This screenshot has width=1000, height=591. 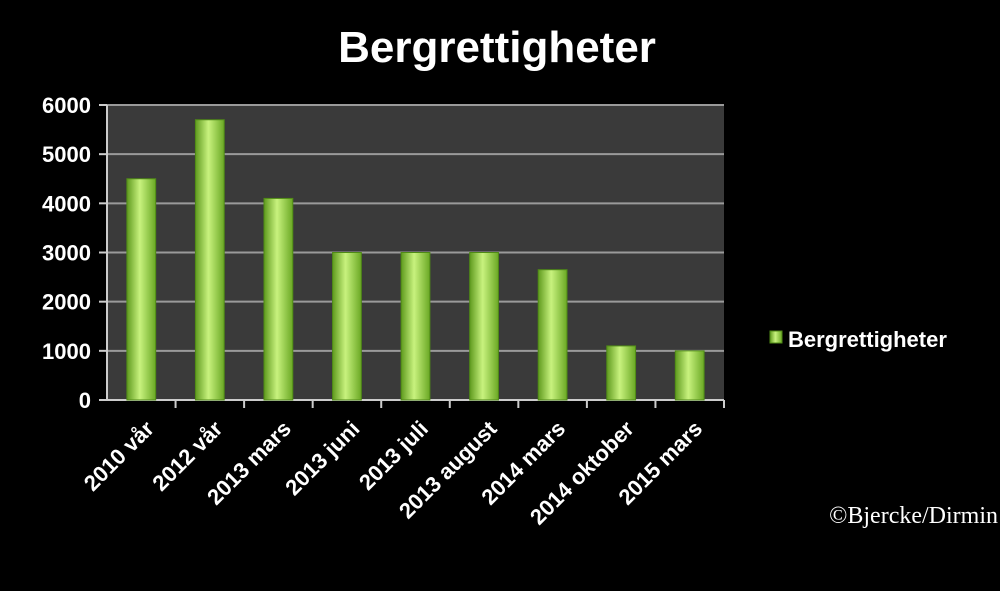 What do you see at coordinates (66, 154) in the screenshot?
I see `y-tick-label: 5000` at bounding box center [66, 154].